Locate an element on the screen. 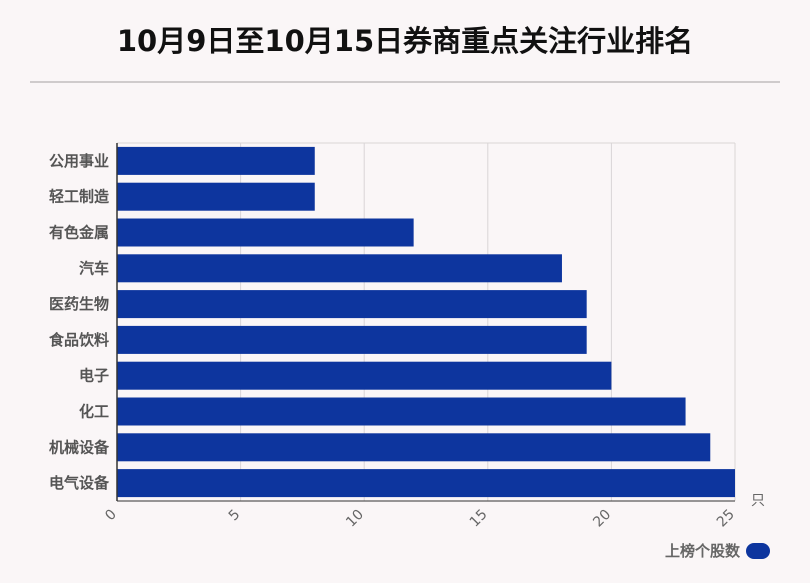 The width and height of the screenshot is (810, 583). category-label: 医药生物 is located at coordinates (79, 304).